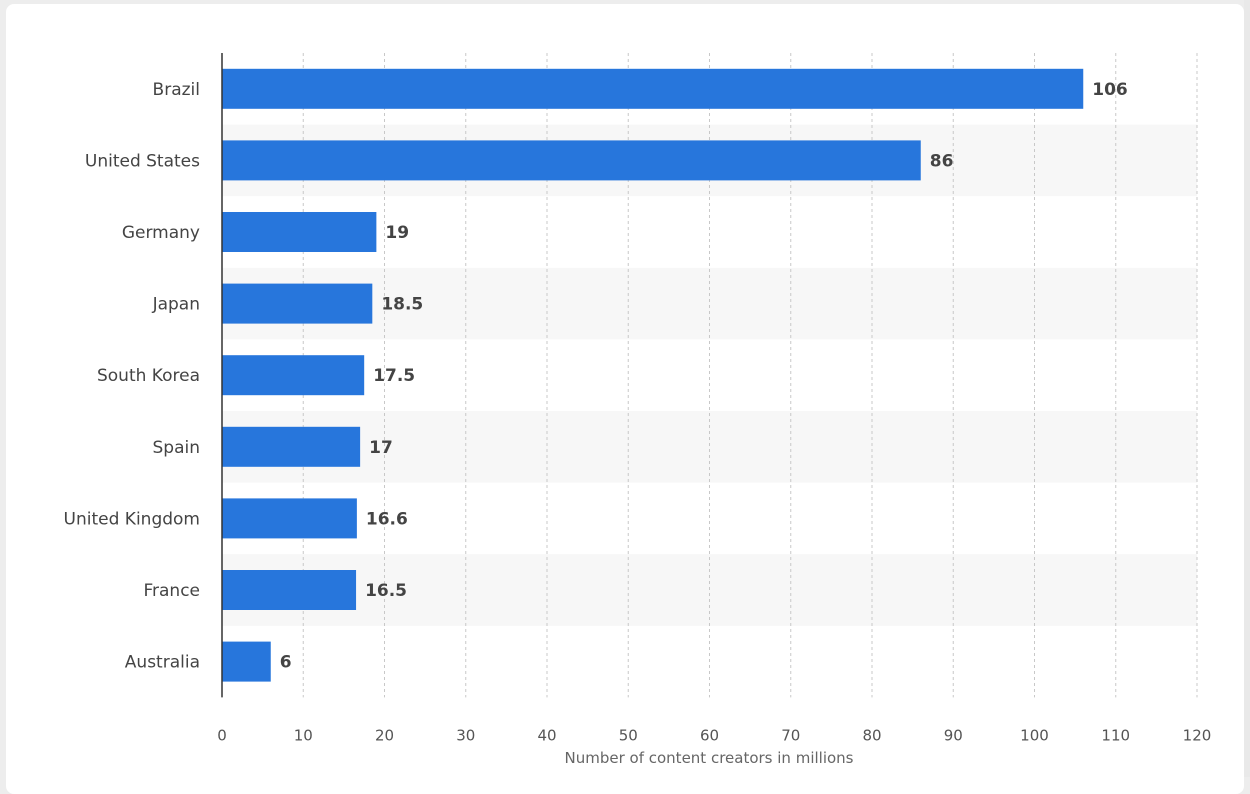 The image size is (1250, 794). I want to click on x-tick-labels: 0 10 20 30 40 50 60 70 80 90 100 110 120, so click(714, 735).